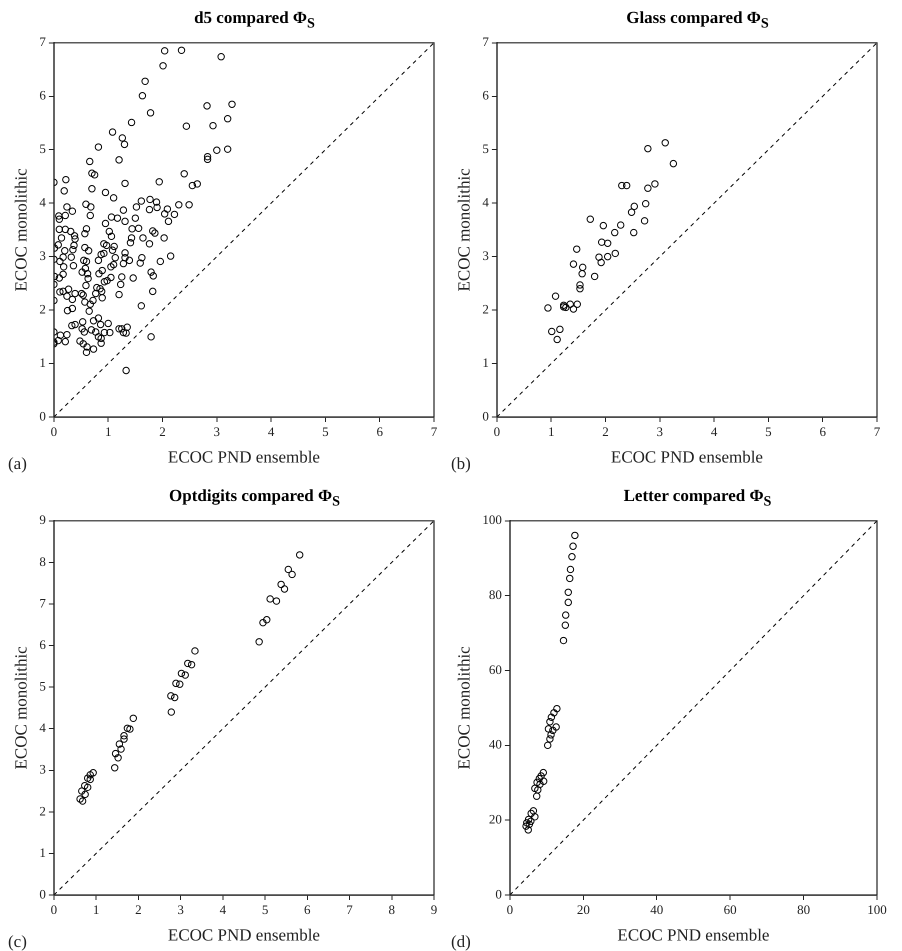 The width and height of the screenshot is (902, 951). I want to click on text: (b), so click(461, 464).